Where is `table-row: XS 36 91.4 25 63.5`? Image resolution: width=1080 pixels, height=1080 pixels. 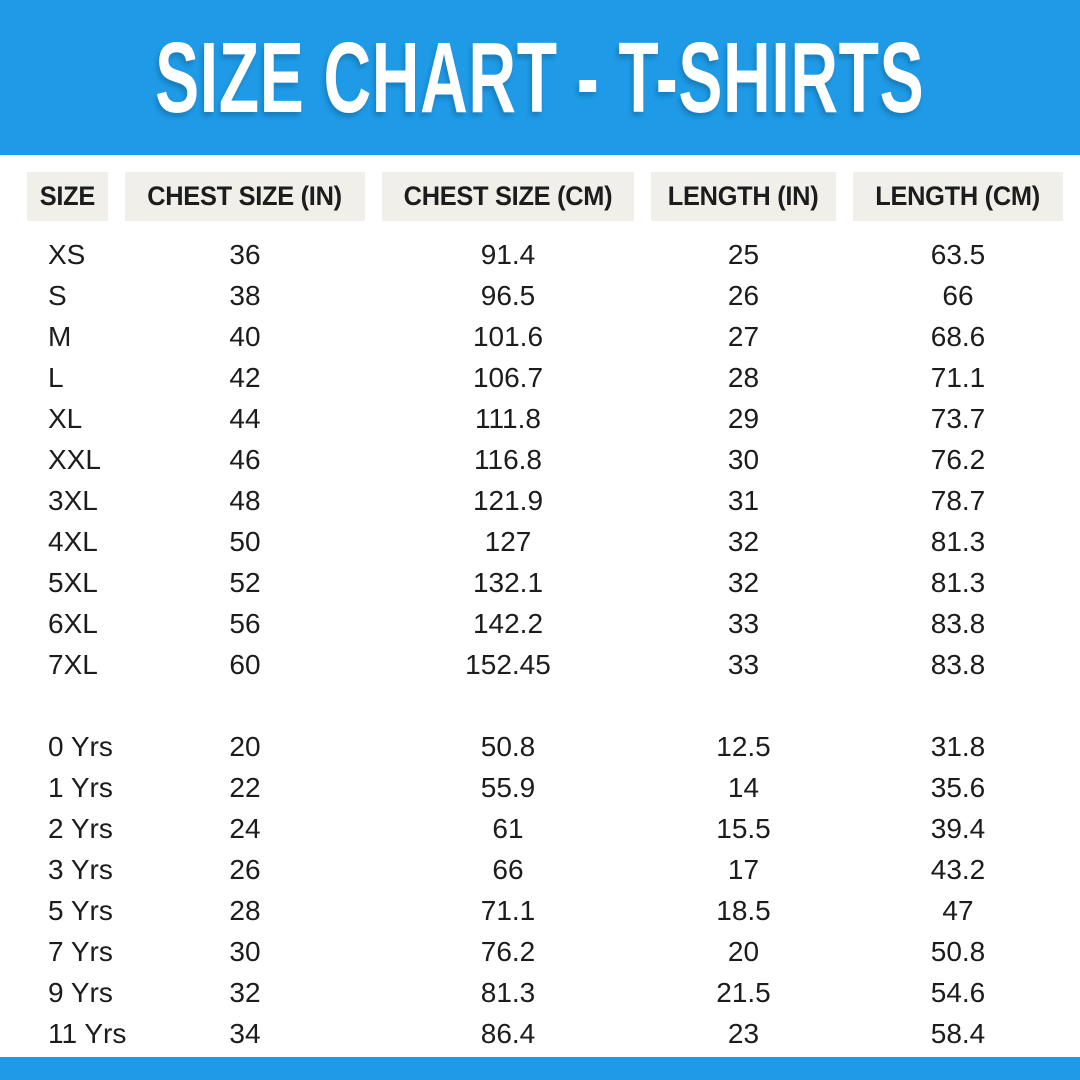
table-row: XS 36 91.4 25 63.5 is located at coordinates (545, 254).